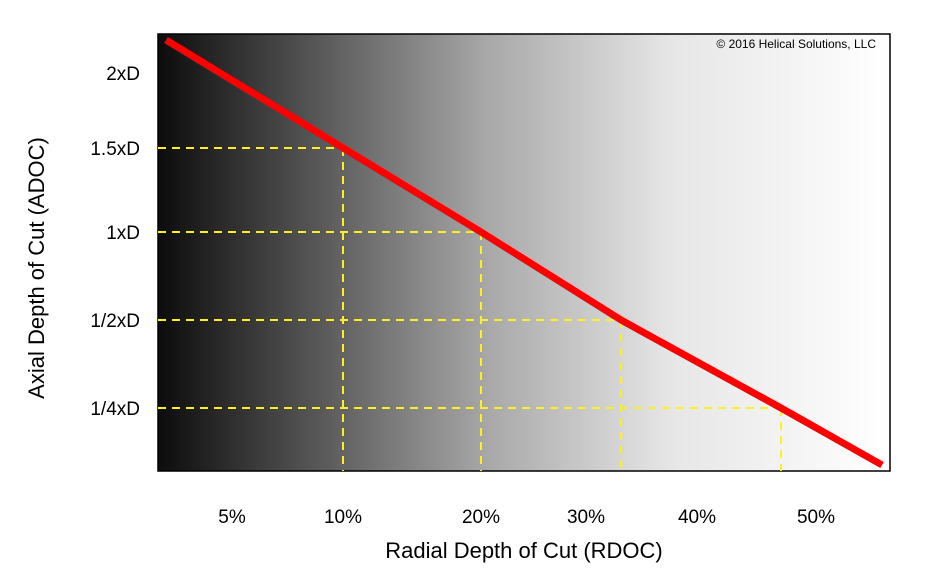 The width and height of the screenshot is (936, 576). What do you see at coordinates (115, 321) in the screenshot?
I see `y-tick-label-3: 1/2xD` at bounding box center [115, 321].